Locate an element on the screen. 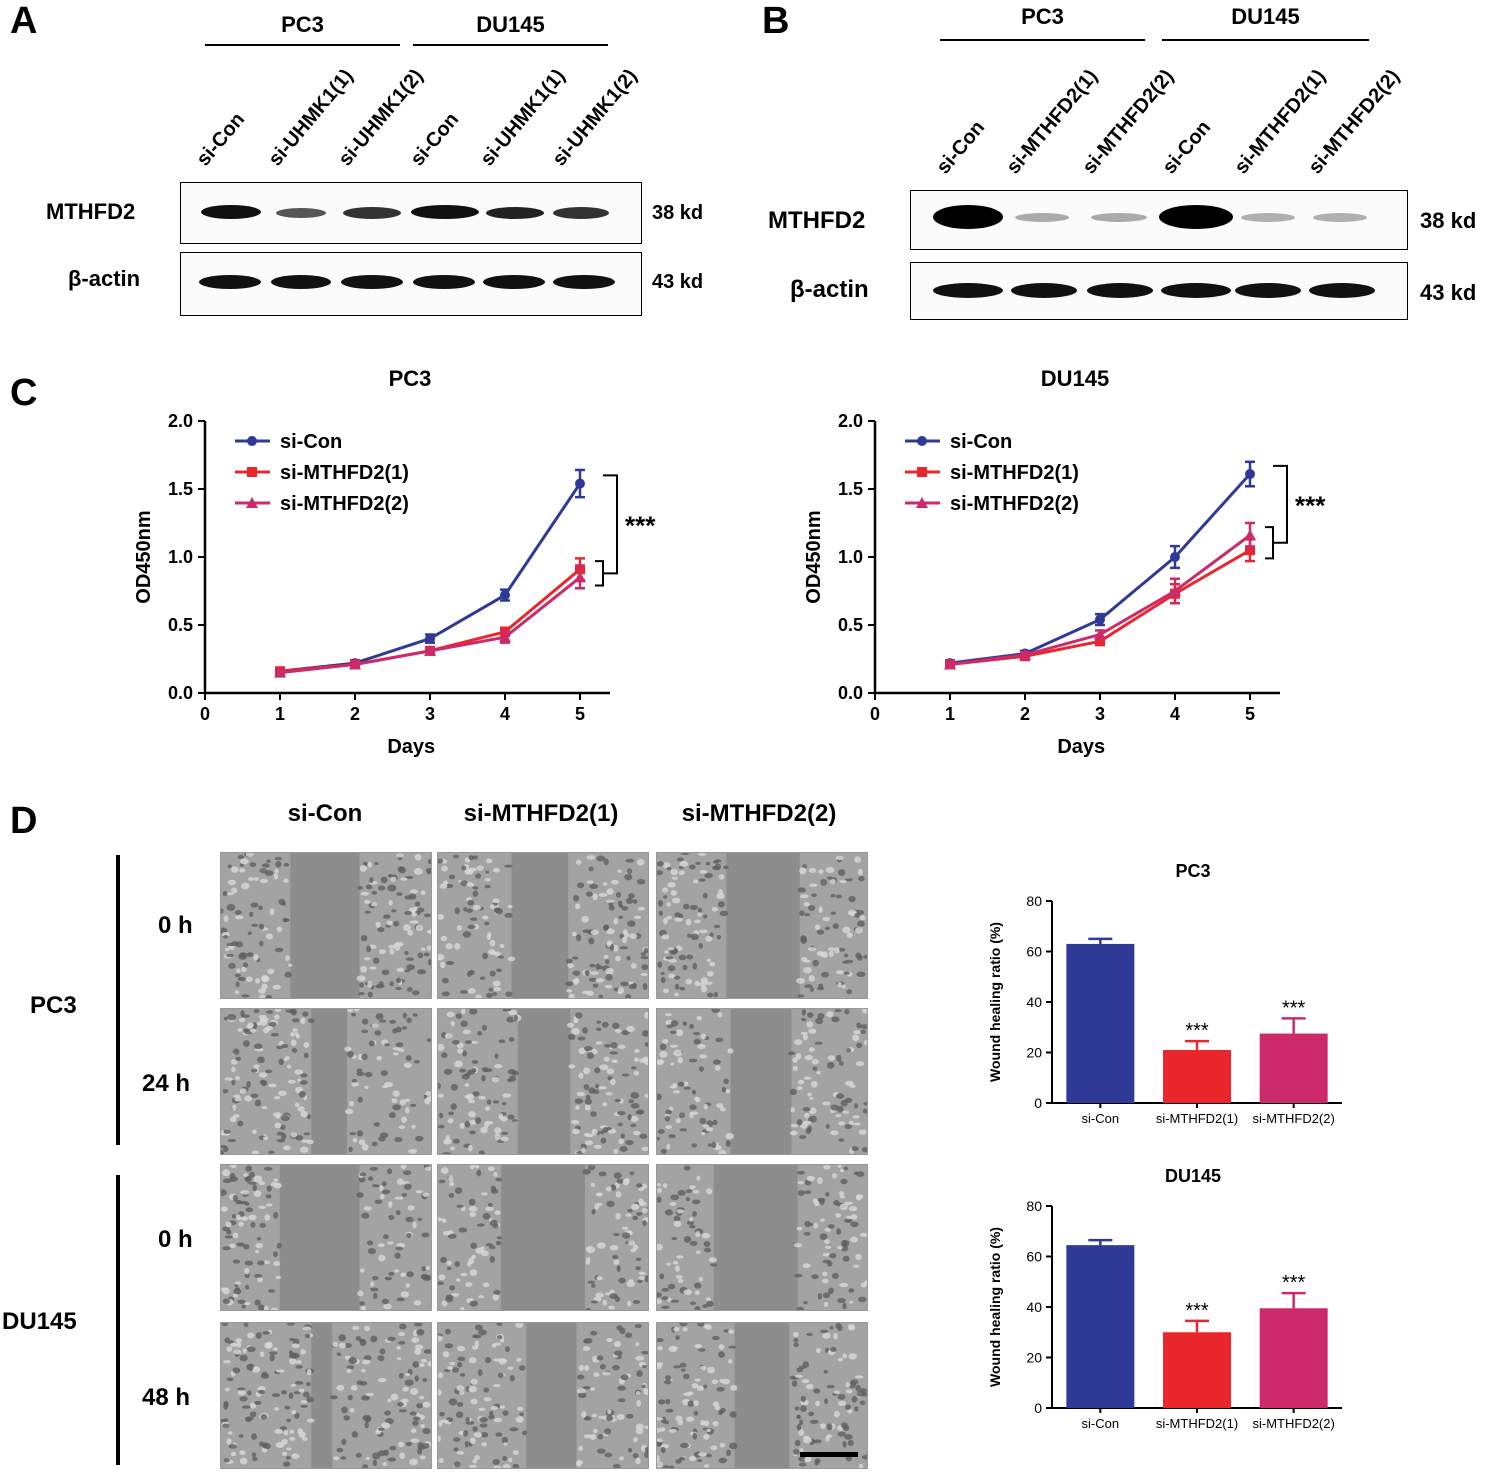 Image resolution: width=1487 pixels, height=1476 pixels. y-axis-label: Wound healing ratio (%) is located at coordinates (995, 1307).